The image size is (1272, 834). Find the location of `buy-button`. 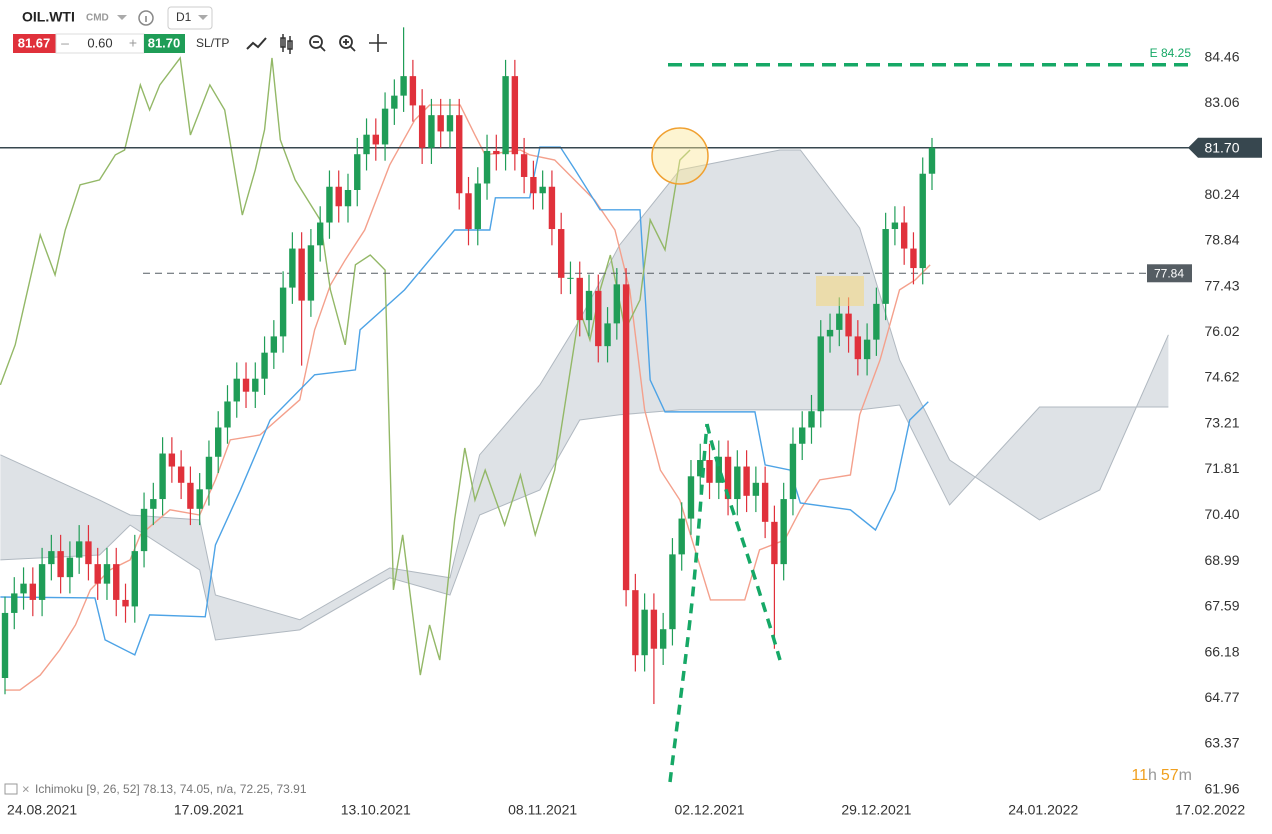

buy-button is located at coordinates (164, 43).